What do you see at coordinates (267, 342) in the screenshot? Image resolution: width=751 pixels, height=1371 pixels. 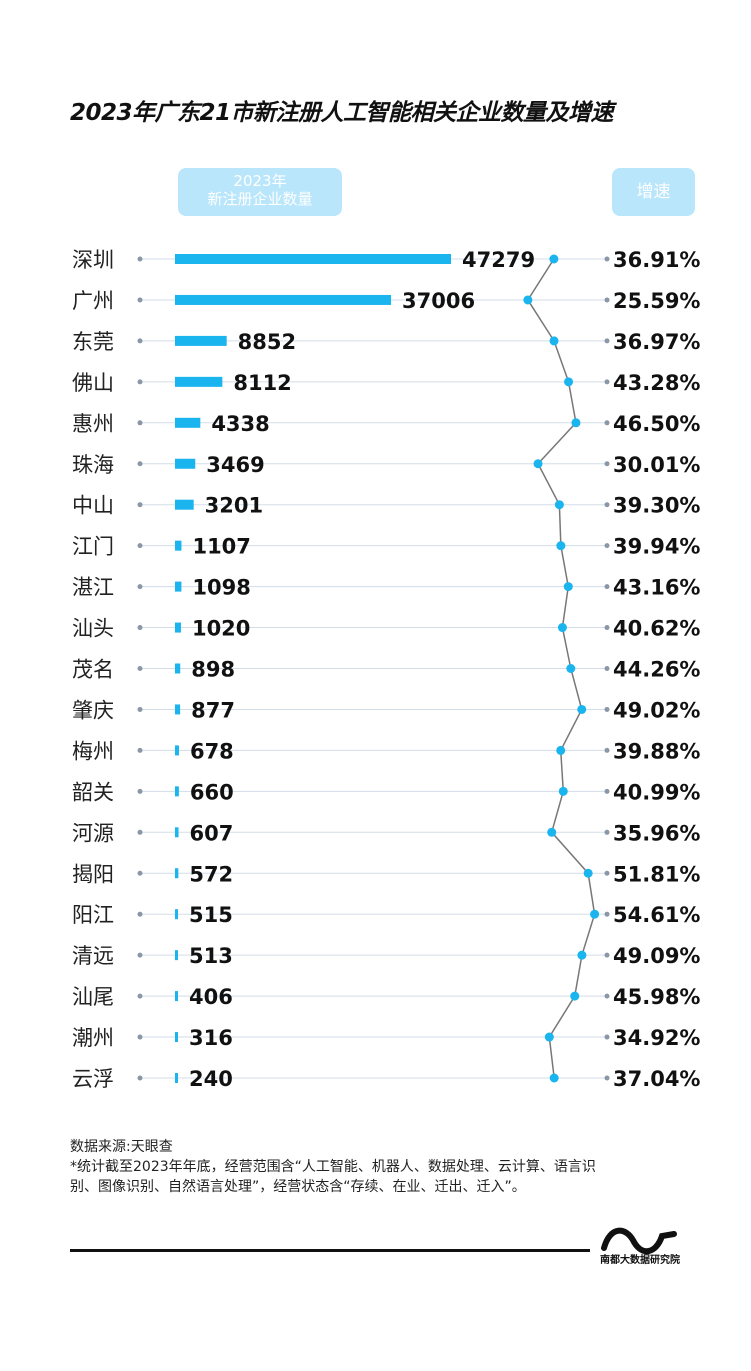 I see `count-data-label: 8852` at bounding box center [267, 342].